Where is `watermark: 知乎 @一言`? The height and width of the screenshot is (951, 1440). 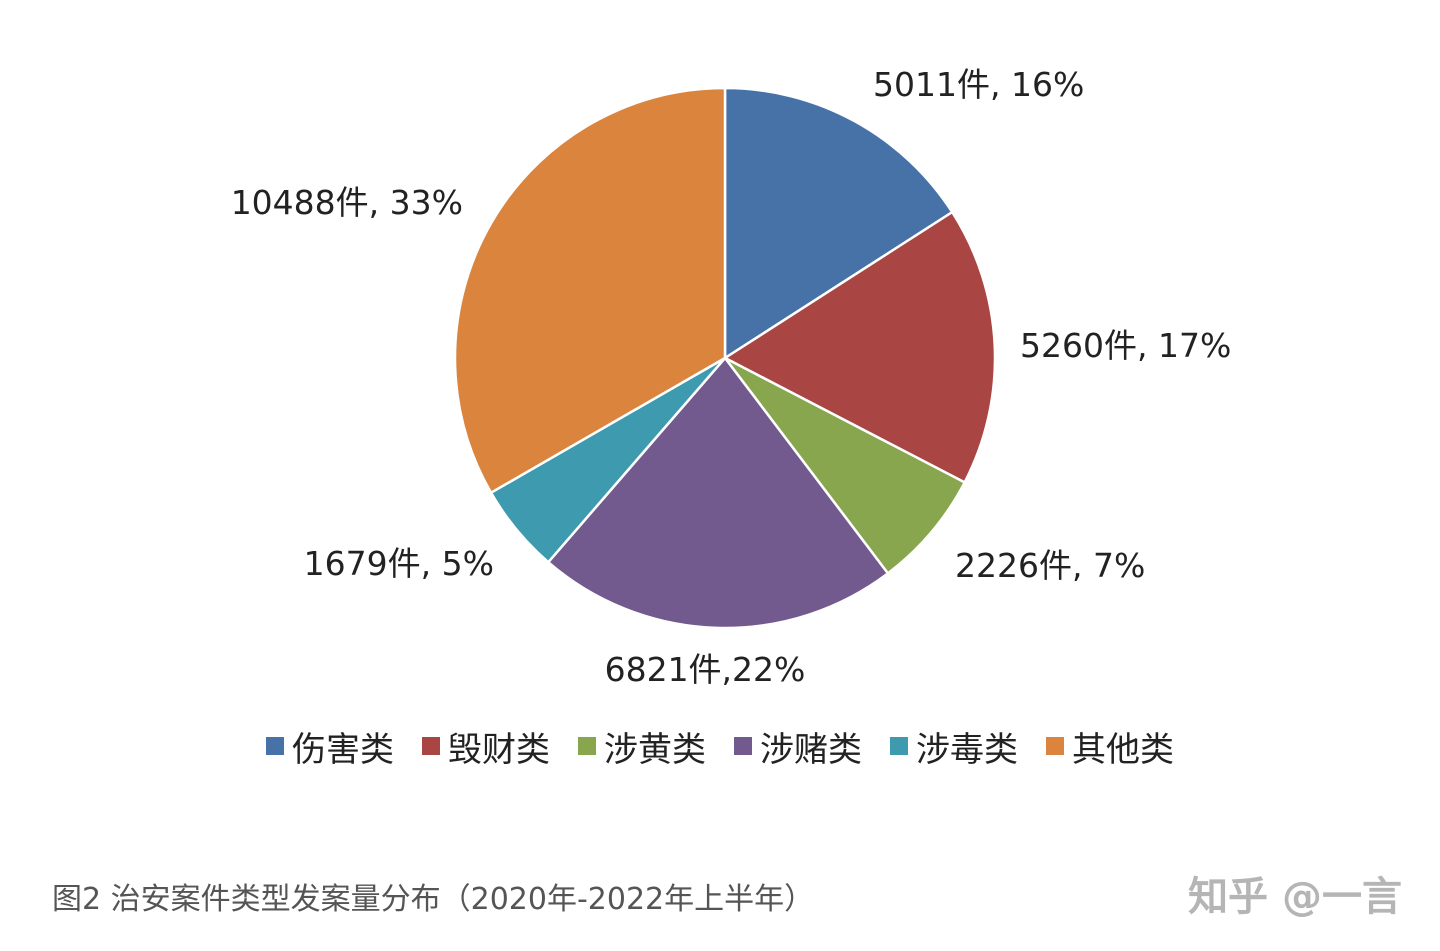
watermark: 知乎 @一言 is located at coordinates (1295, 897).